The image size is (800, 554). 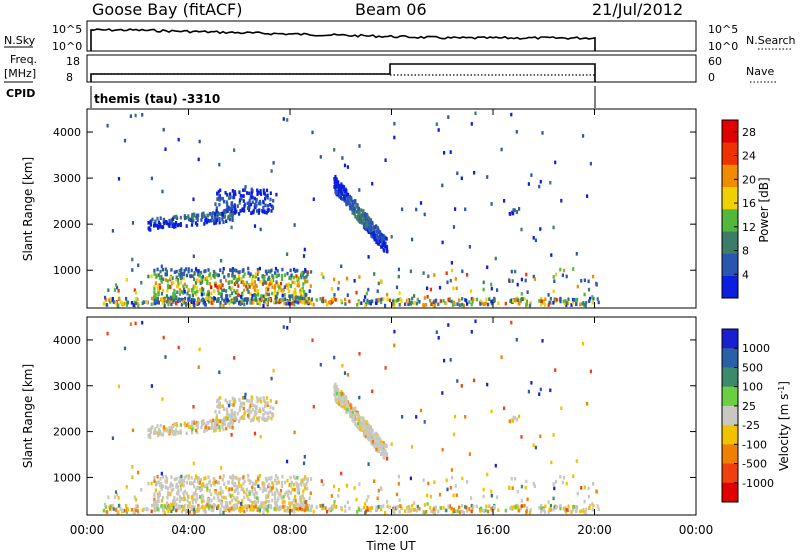 I want to click on power-colorbar-tick-label: 16, so click(x=749, y=203).